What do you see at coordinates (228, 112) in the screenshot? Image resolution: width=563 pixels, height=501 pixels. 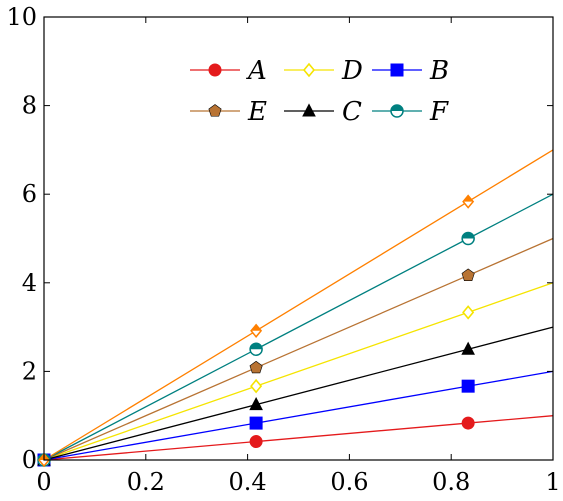 I see `legend-item-E: E` at bounding box center [228, 112].